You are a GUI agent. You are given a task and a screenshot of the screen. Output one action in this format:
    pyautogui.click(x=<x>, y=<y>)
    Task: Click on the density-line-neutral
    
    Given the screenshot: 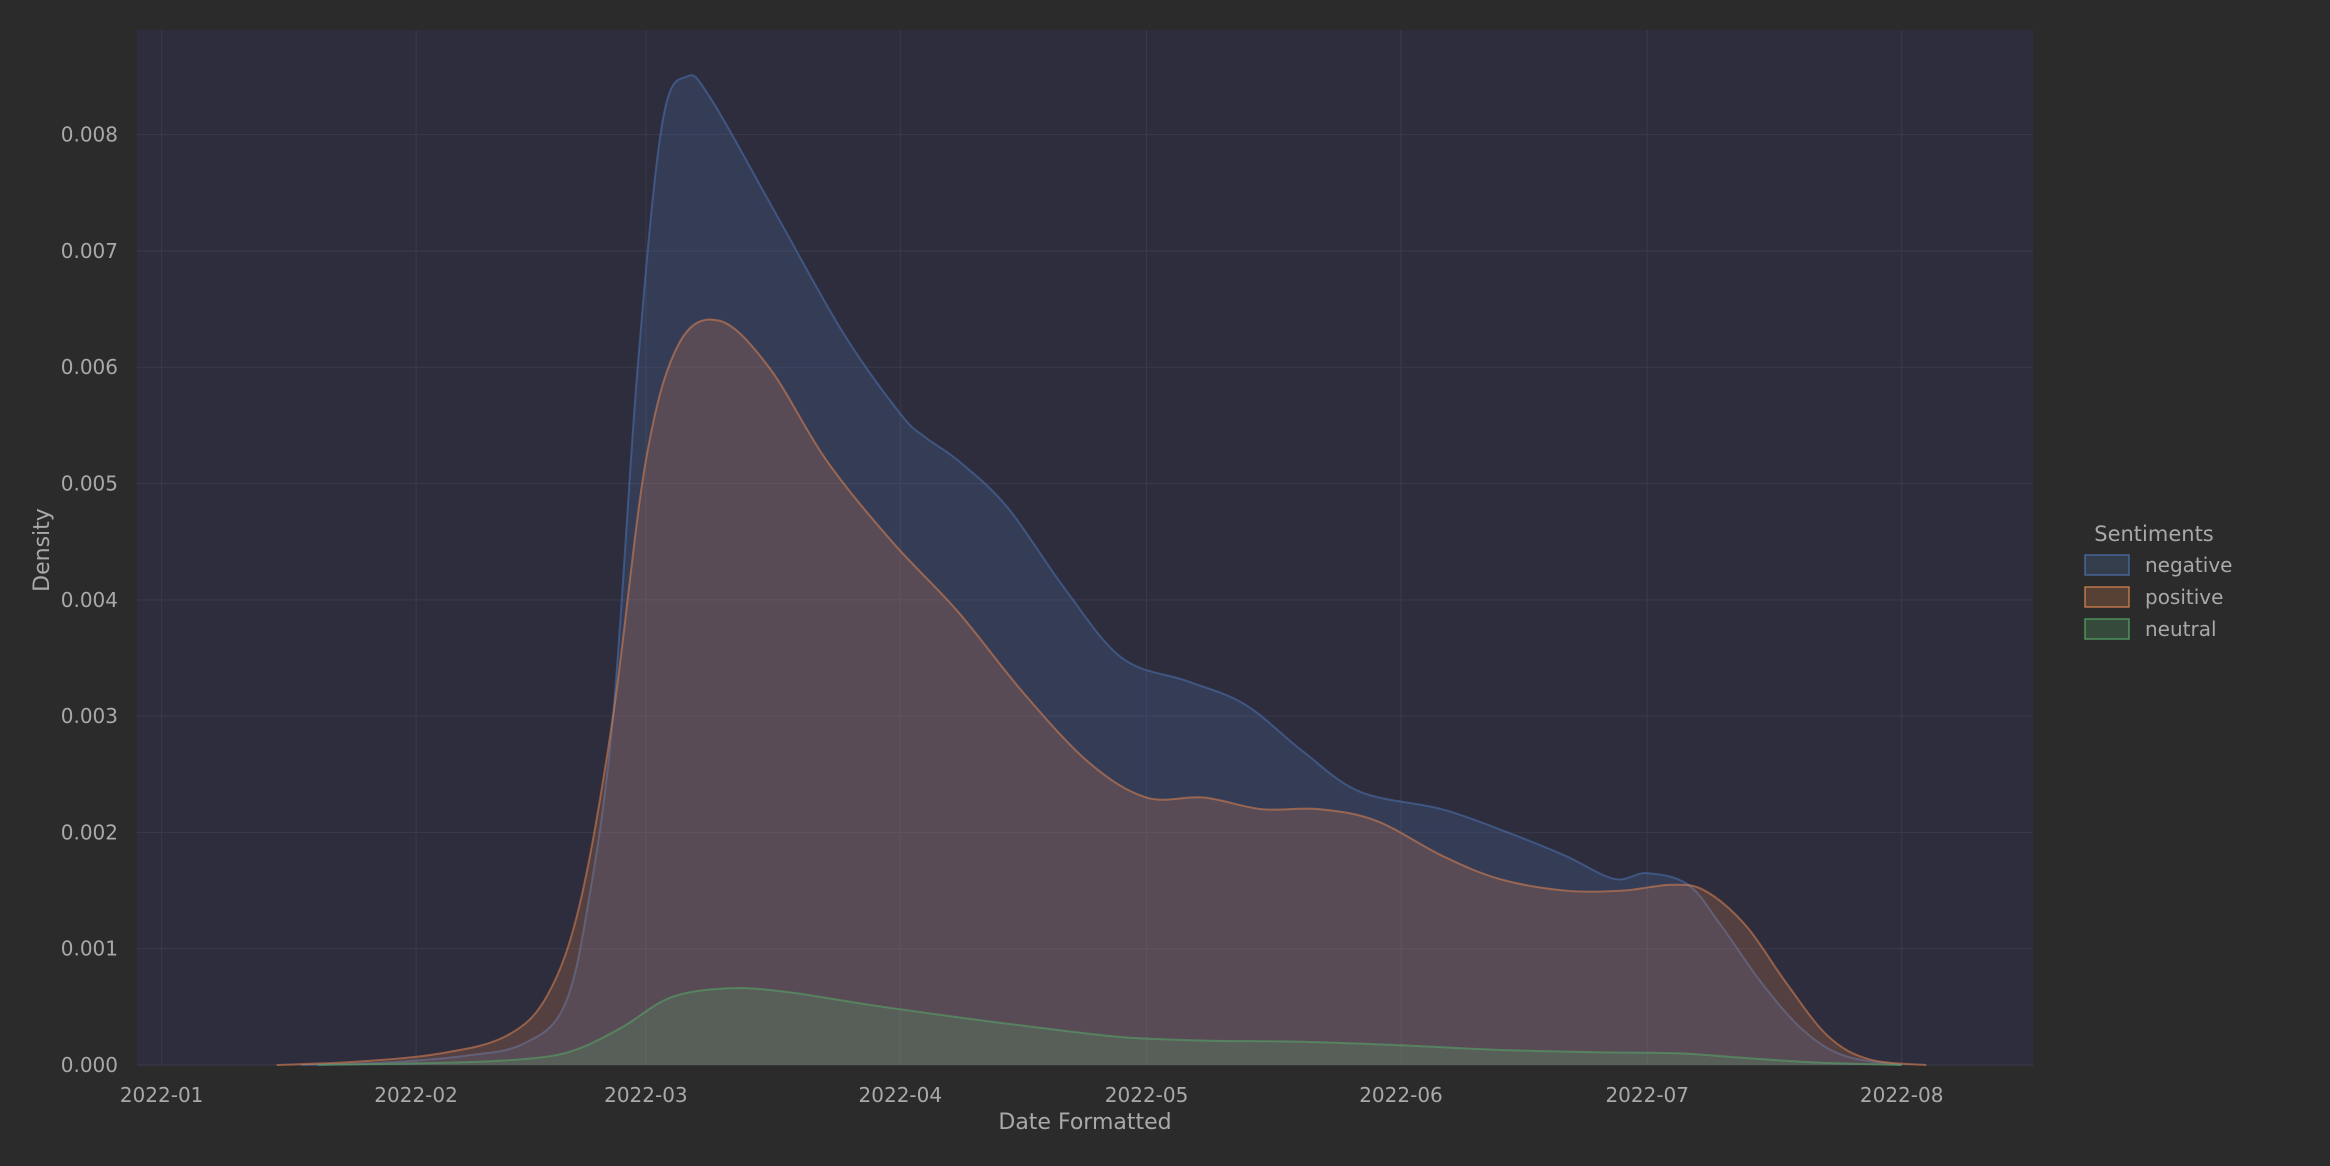 What is the action you would take?
    pyautogui.click(x=1109, y=1026)
    